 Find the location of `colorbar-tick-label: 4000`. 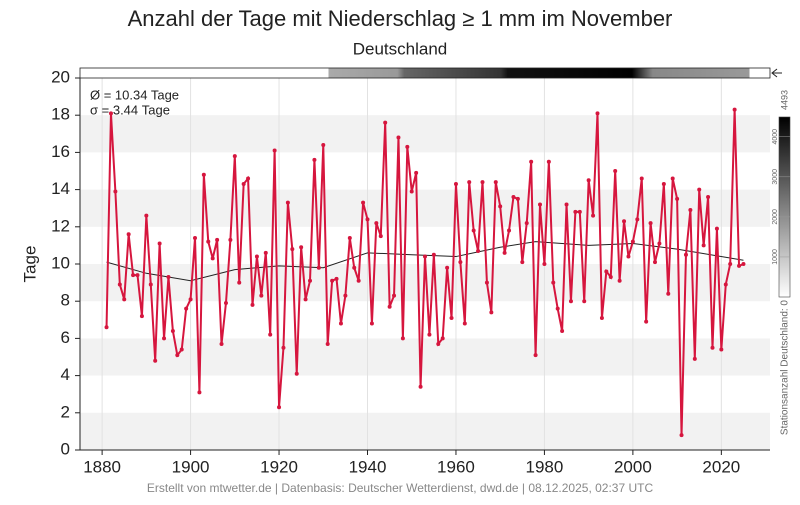

colorbar-tick-label: 4000 is located at coordinates (775, 137).